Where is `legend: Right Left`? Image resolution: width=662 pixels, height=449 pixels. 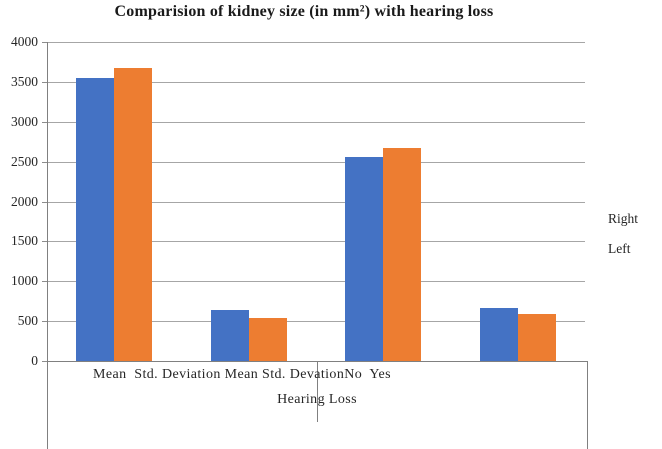 legend: Right Left is located at coordinates (623, 241).